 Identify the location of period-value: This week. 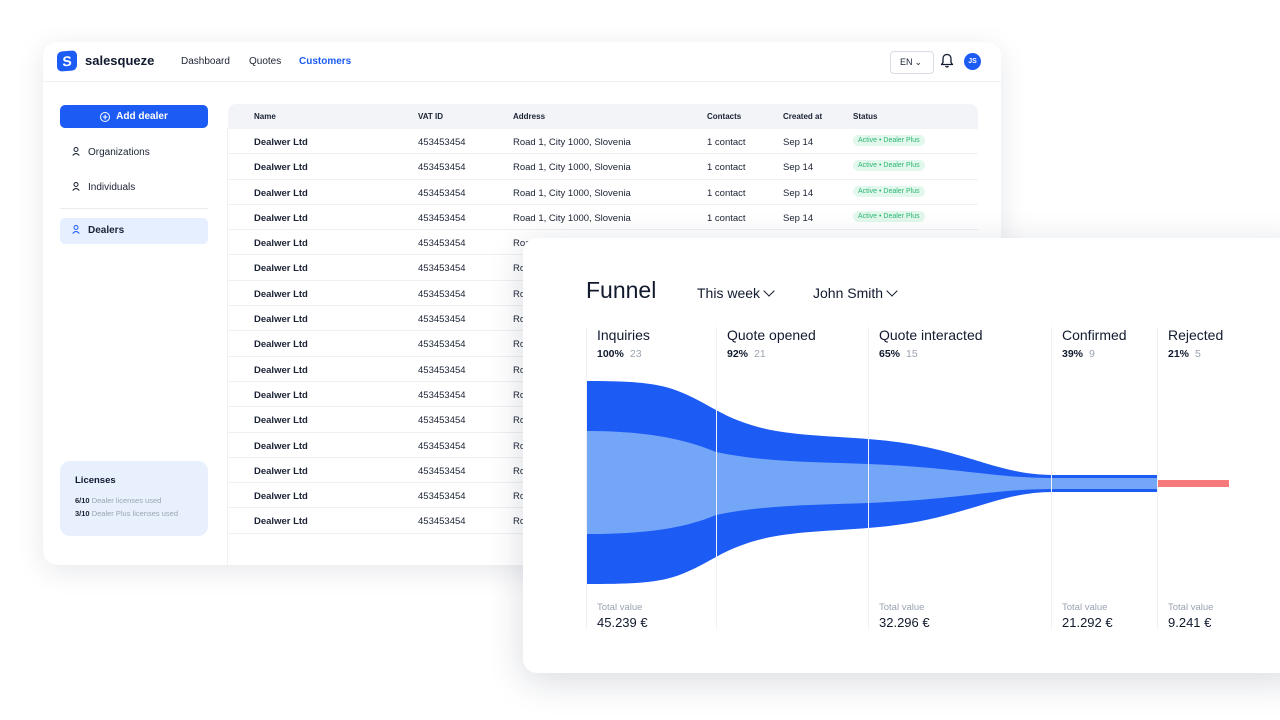
(729, 293).